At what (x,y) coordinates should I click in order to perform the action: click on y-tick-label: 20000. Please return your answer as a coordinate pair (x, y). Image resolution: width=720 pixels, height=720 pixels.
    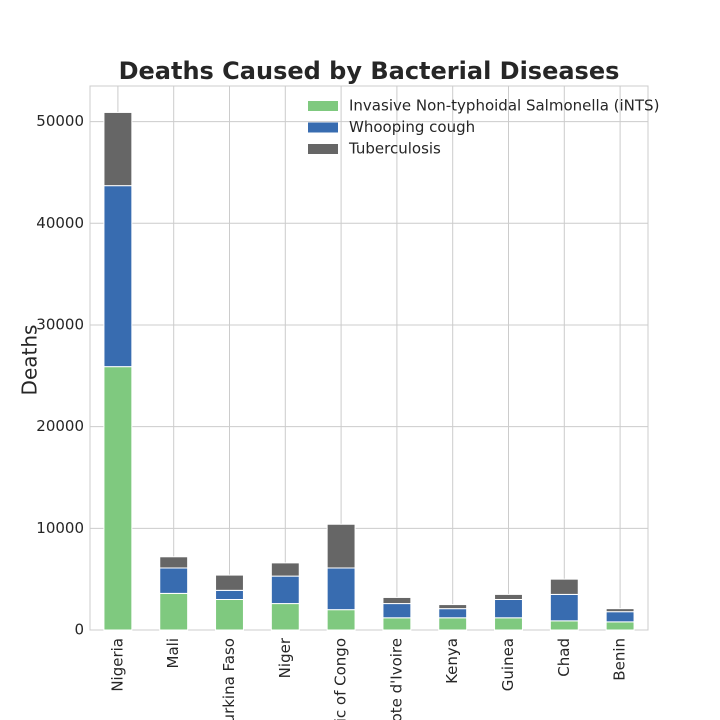
    Looking at the image, I should click on (60, 426).